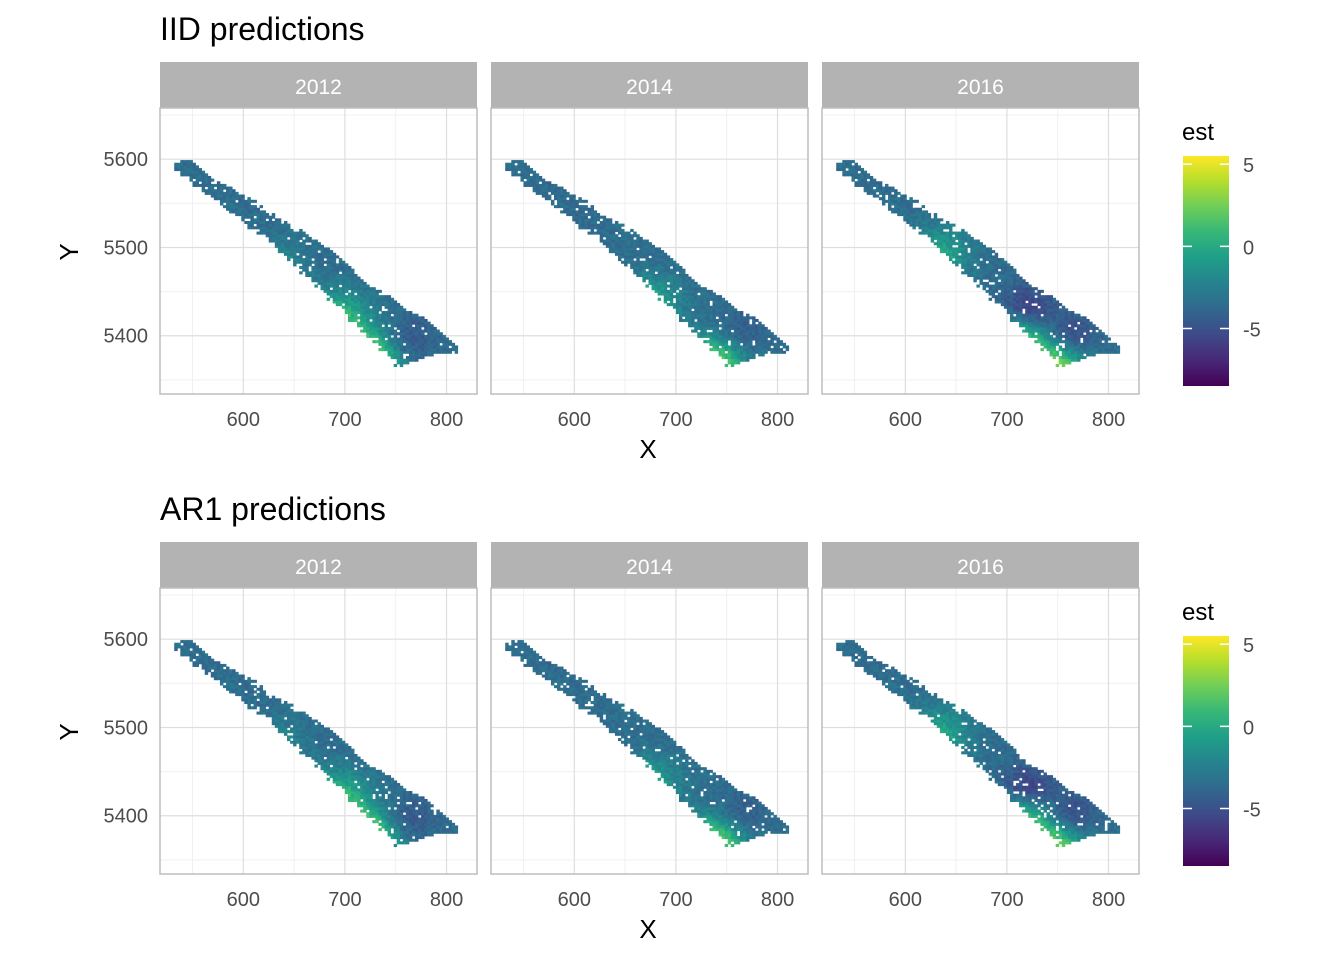 Image resolution: width=1344 pixels, height=960 pixels. I want to click on legend-tick-label: 0, so click(1248, 248).